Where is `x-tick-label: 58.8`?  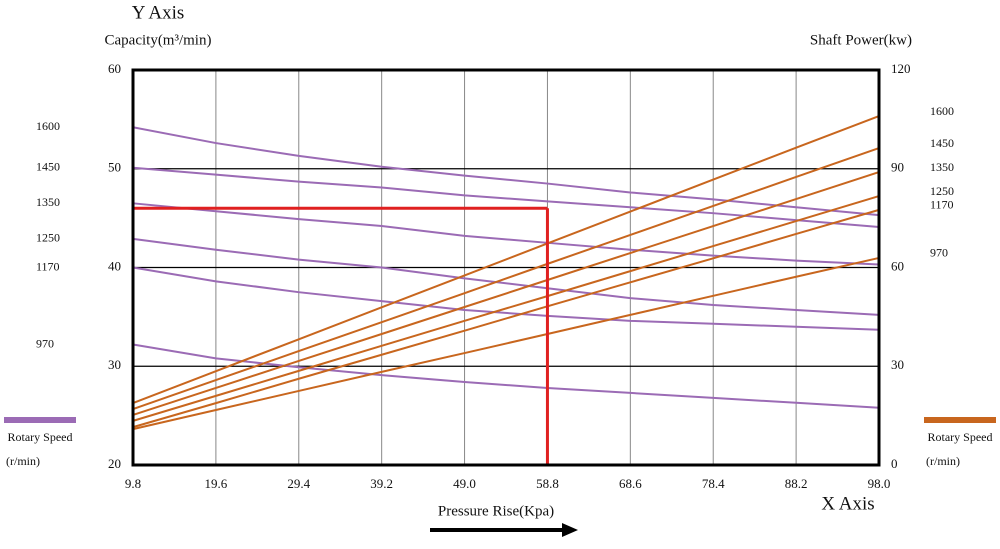
x-tick-label: 58.8 is located at coordinates (547, 483).